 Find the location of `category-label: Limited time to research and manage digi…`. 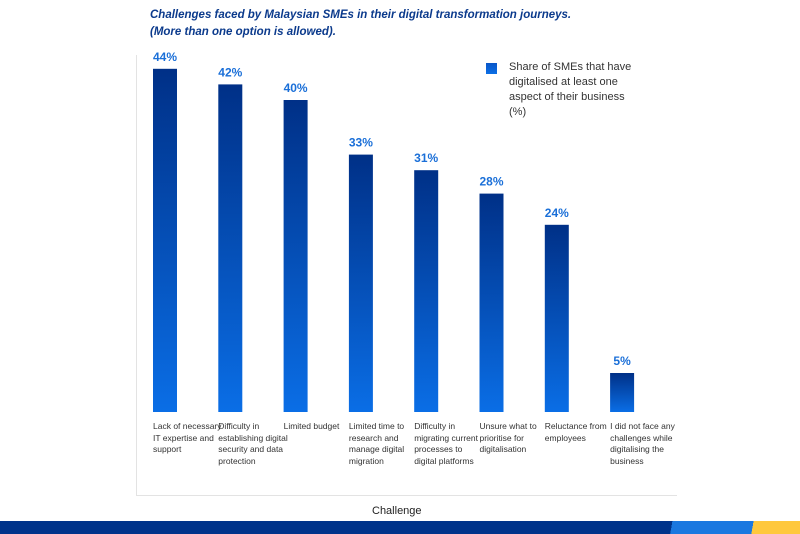

category-label: Limited time to research and manage digi… is located at coordinates (376, 443).